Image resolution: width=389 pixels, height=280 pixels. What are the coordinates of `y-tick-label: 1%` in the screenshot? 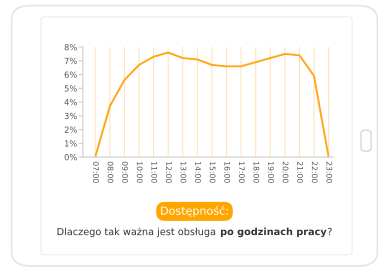 It's located at (70, 143).